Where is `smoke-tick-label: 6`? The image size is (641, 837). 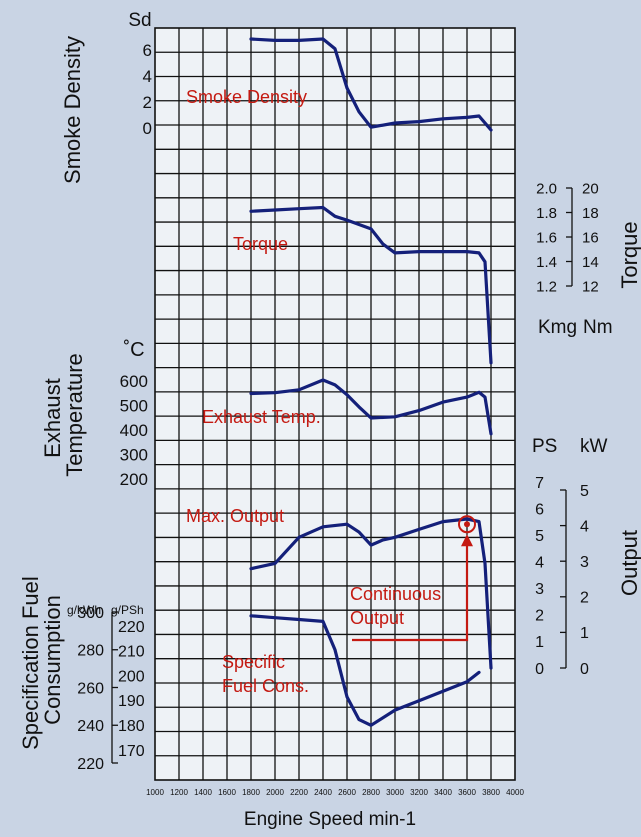
smoke-tick-label: 6 is located at coordinates (147, 50).